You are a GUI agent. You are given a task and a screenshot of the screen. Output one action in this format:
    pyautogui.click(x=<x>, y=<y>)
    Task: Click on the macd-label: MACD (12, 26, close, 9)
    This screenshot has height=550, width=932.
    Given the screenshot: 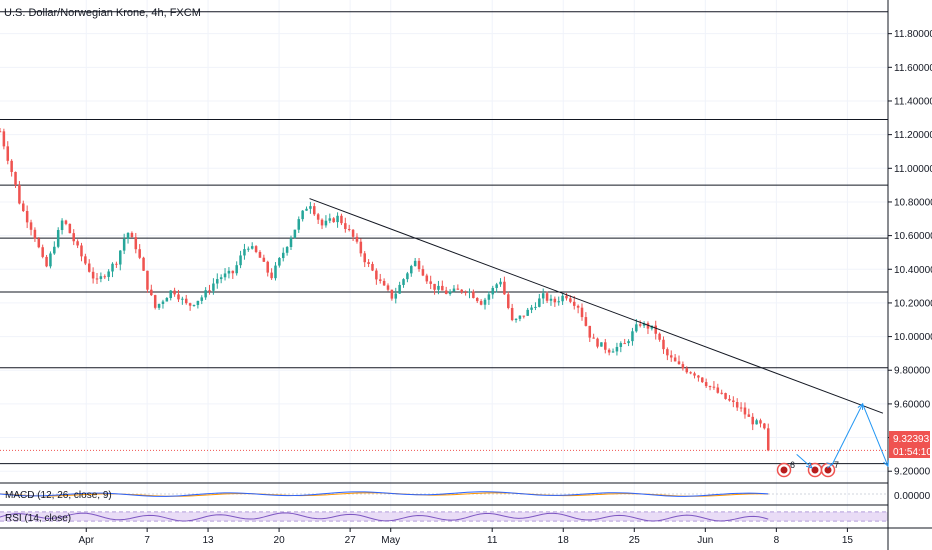 What is the action you would take?
    pyautogui.click(x=58, y=495)
    